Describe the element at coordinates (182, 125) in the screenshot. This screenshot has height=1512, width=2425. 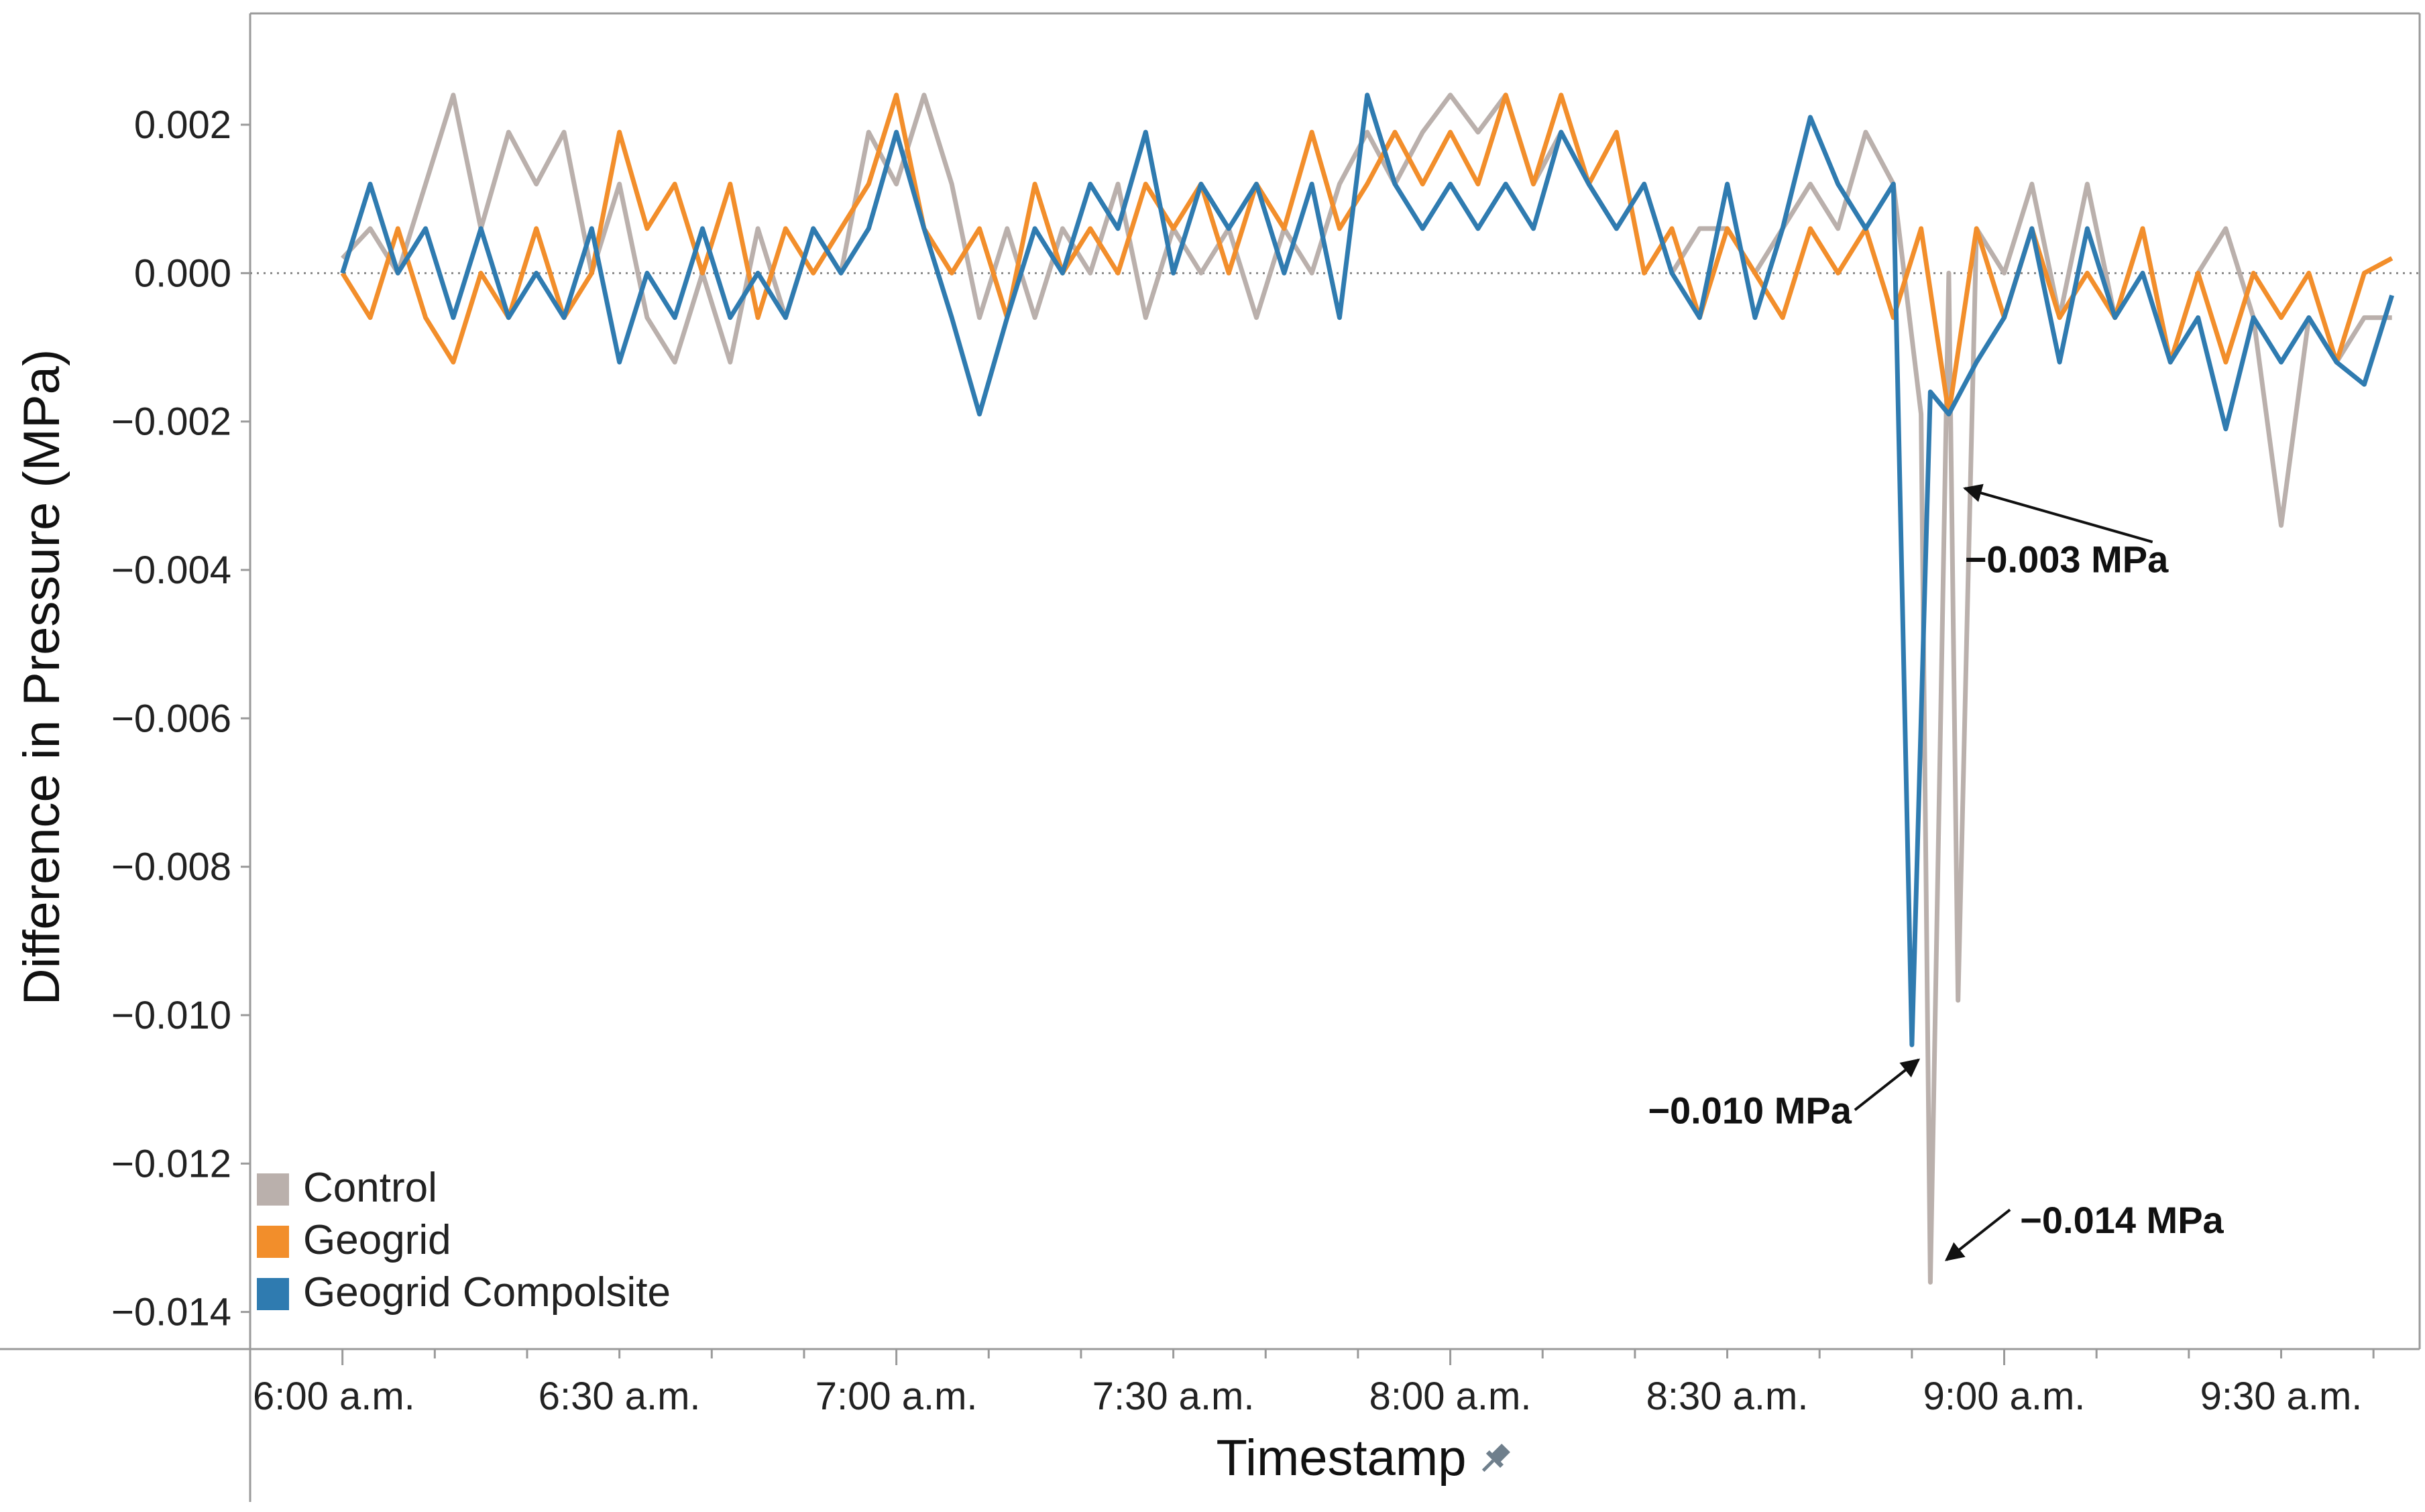
I see `y-tick-label: 0.002` at that location.